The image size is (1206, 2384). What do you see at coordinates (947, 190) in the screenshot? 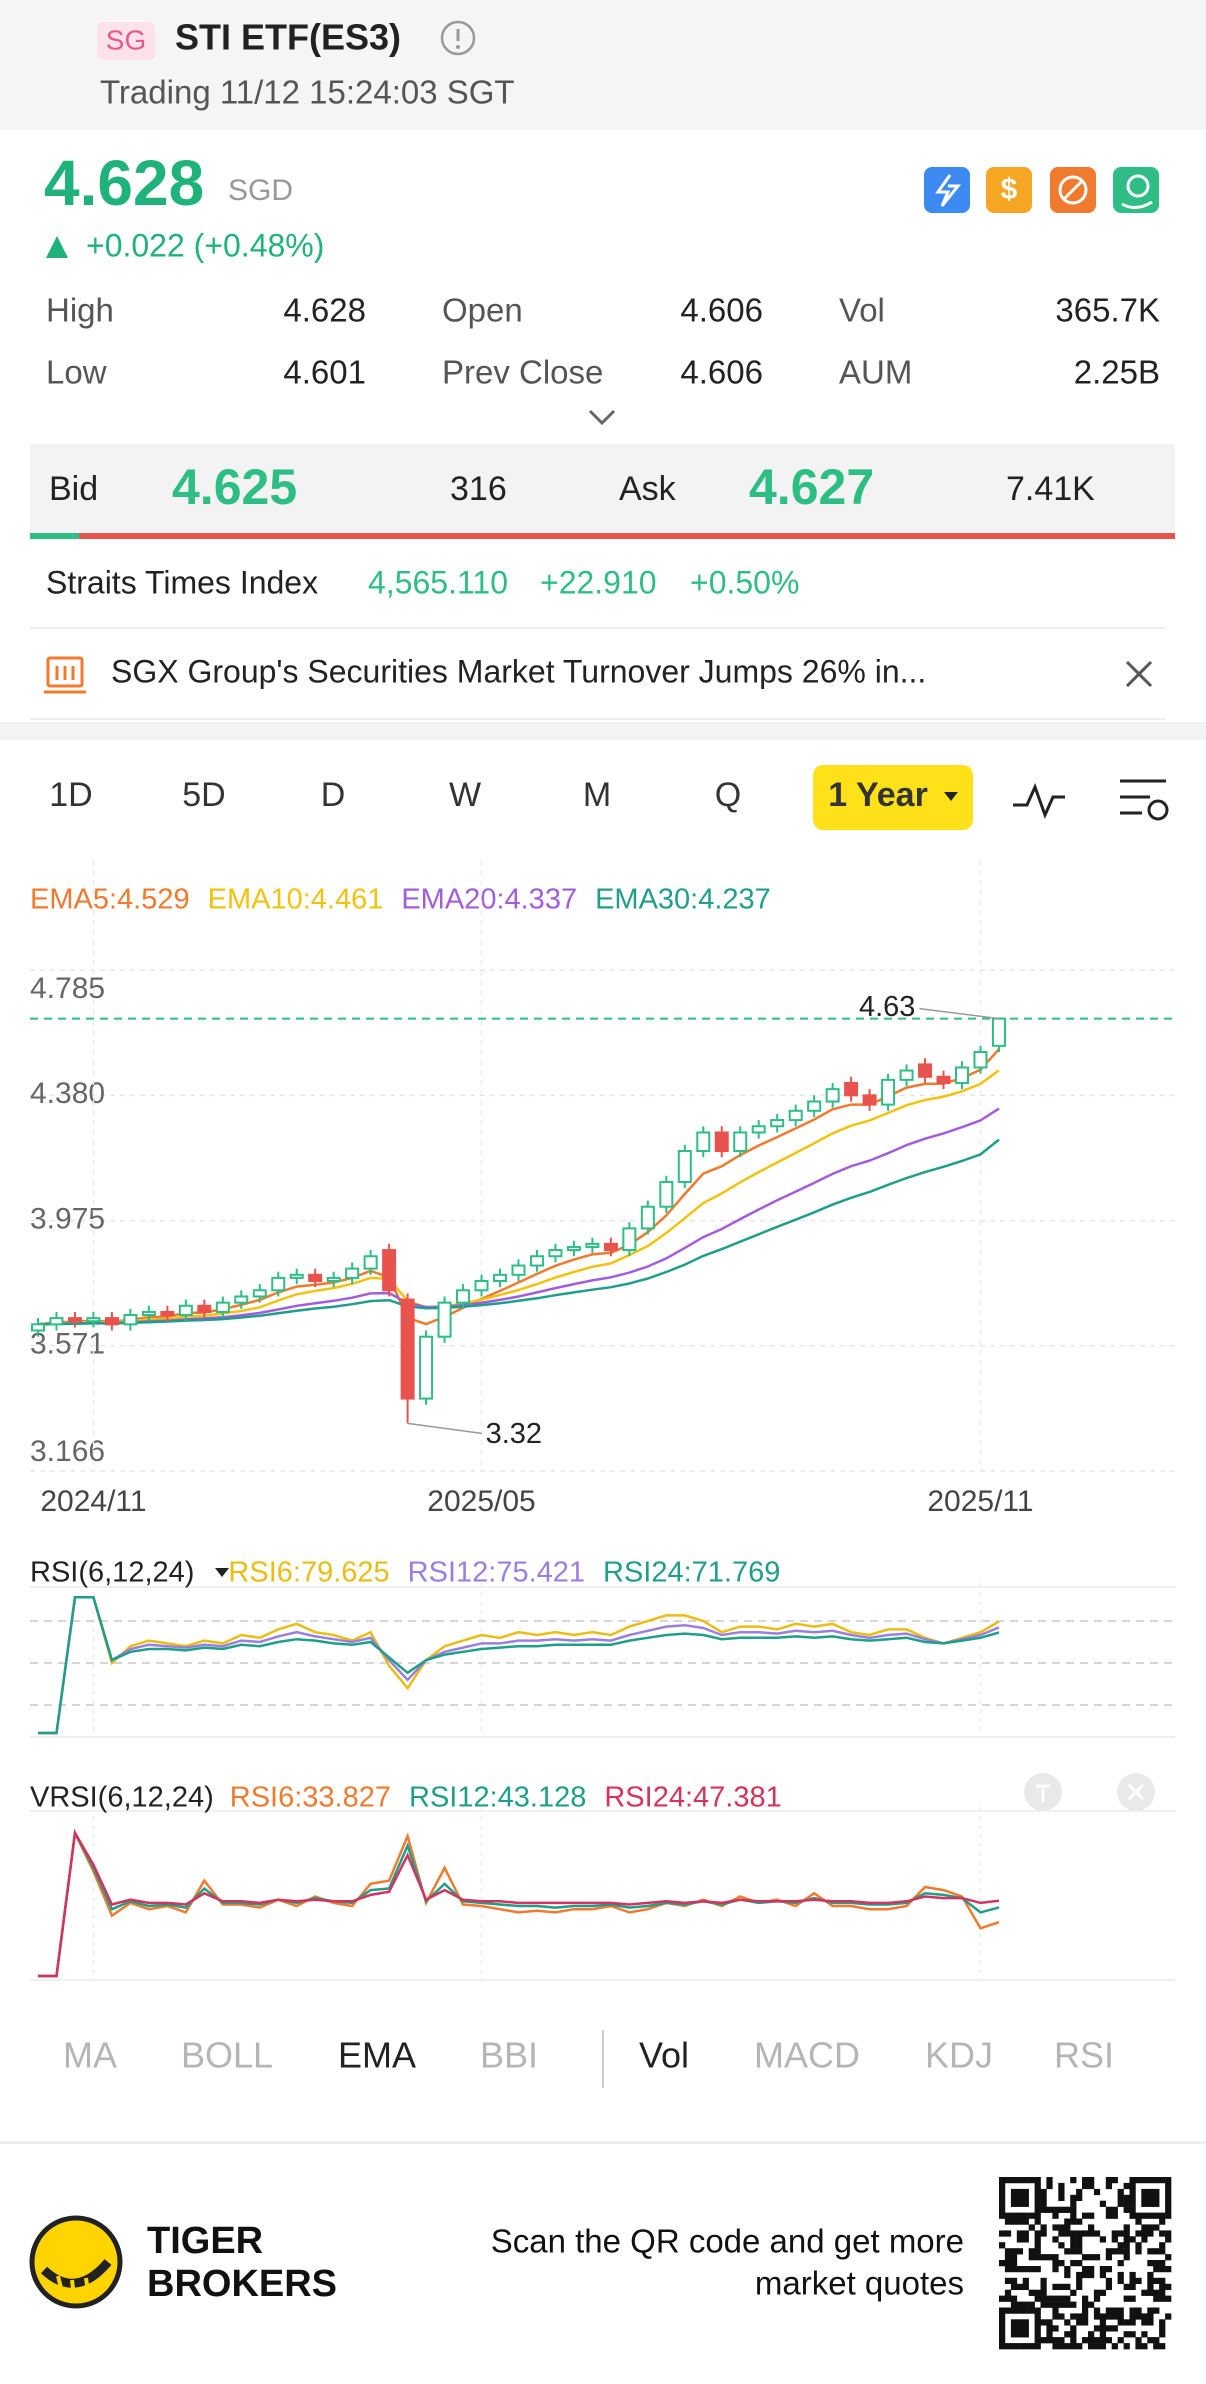
I see `icon-level` at bounding box center [947, 190].